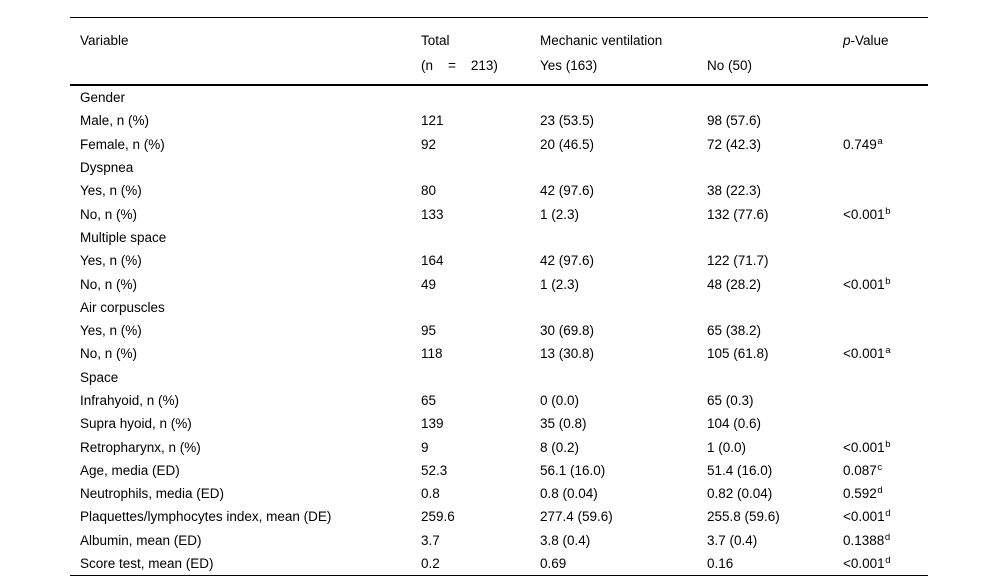  Describe the element at coordinates (435, 40) in the screenshot. I see `header-total: Total` at that location.